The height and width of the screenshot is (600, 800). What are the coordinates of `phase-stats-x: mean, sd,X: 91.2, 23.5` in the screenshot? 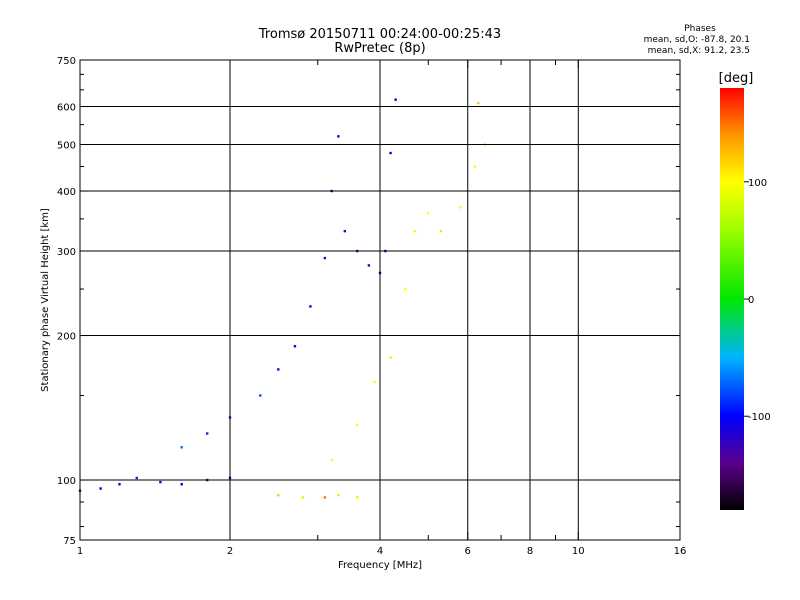 It's located at (698, 51).